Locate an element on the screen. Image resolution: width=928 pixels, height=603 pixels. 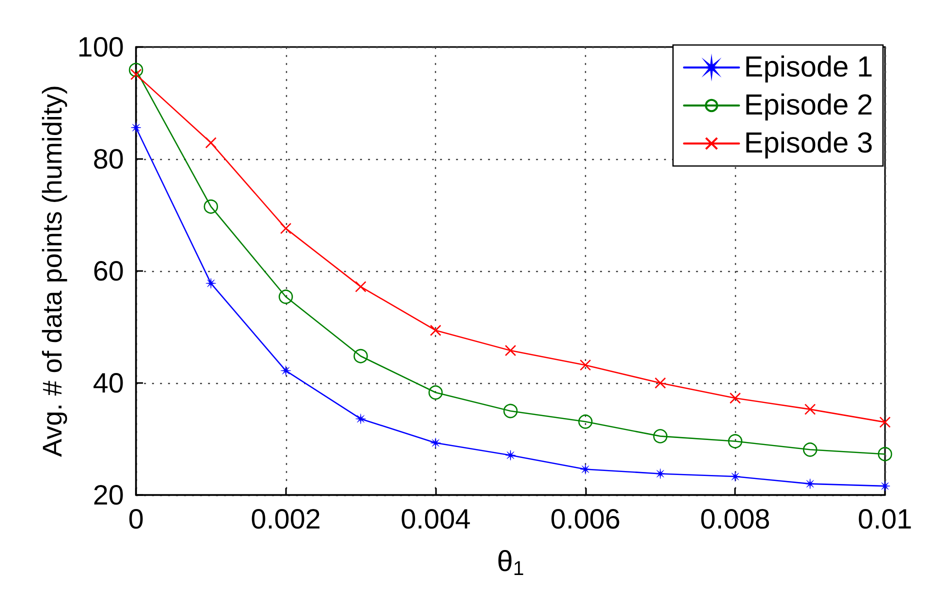
x-tick-label: 0.006 is located at coordinates (585, 519).